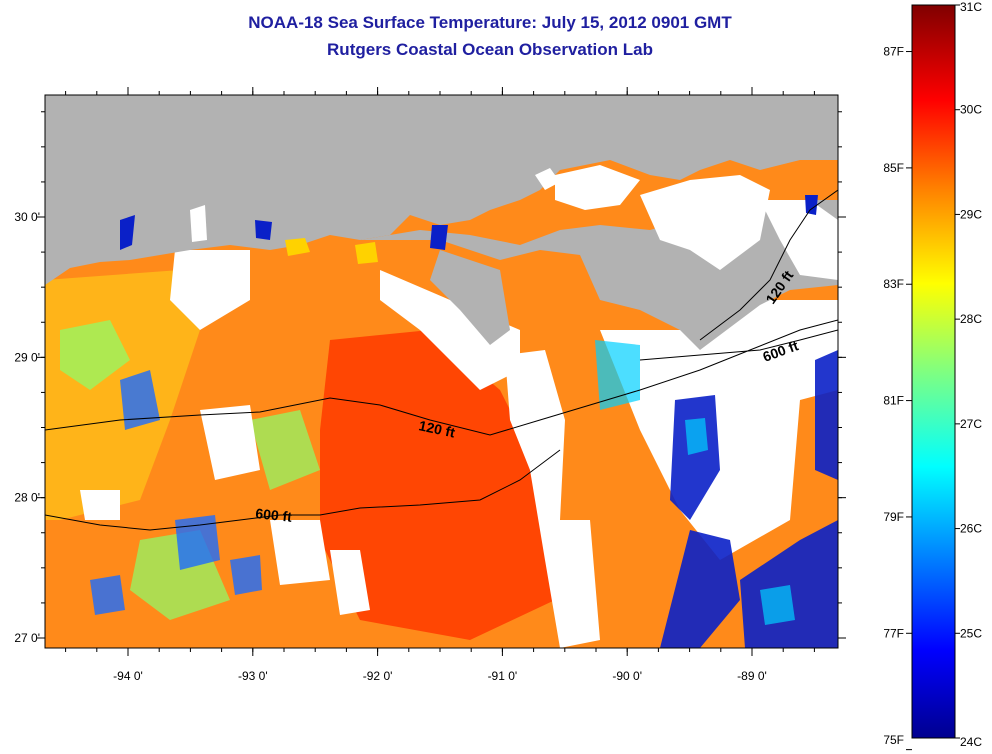 Image resolution: width=992 pixels, height=754 pixels. What do you see at coordinates (470, 297) in the screenshot?
I see `delta-land-inner` at bounding box center [470, 297].